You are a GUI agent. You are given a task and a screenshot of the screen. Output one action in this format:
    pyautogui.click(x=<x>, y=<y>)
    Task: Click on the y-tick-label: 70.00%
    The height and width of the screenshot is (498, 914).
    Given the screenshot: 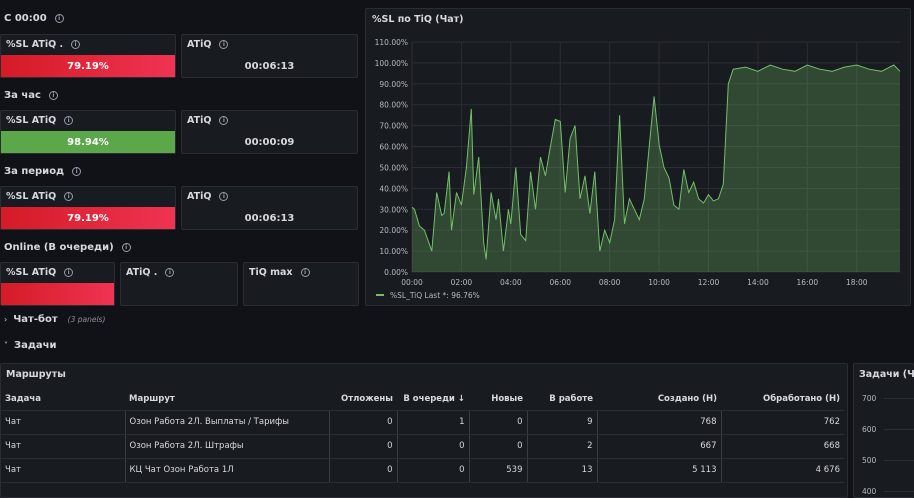 What is the action you would take?
    pyautogui.click(x=393, y=126)
    